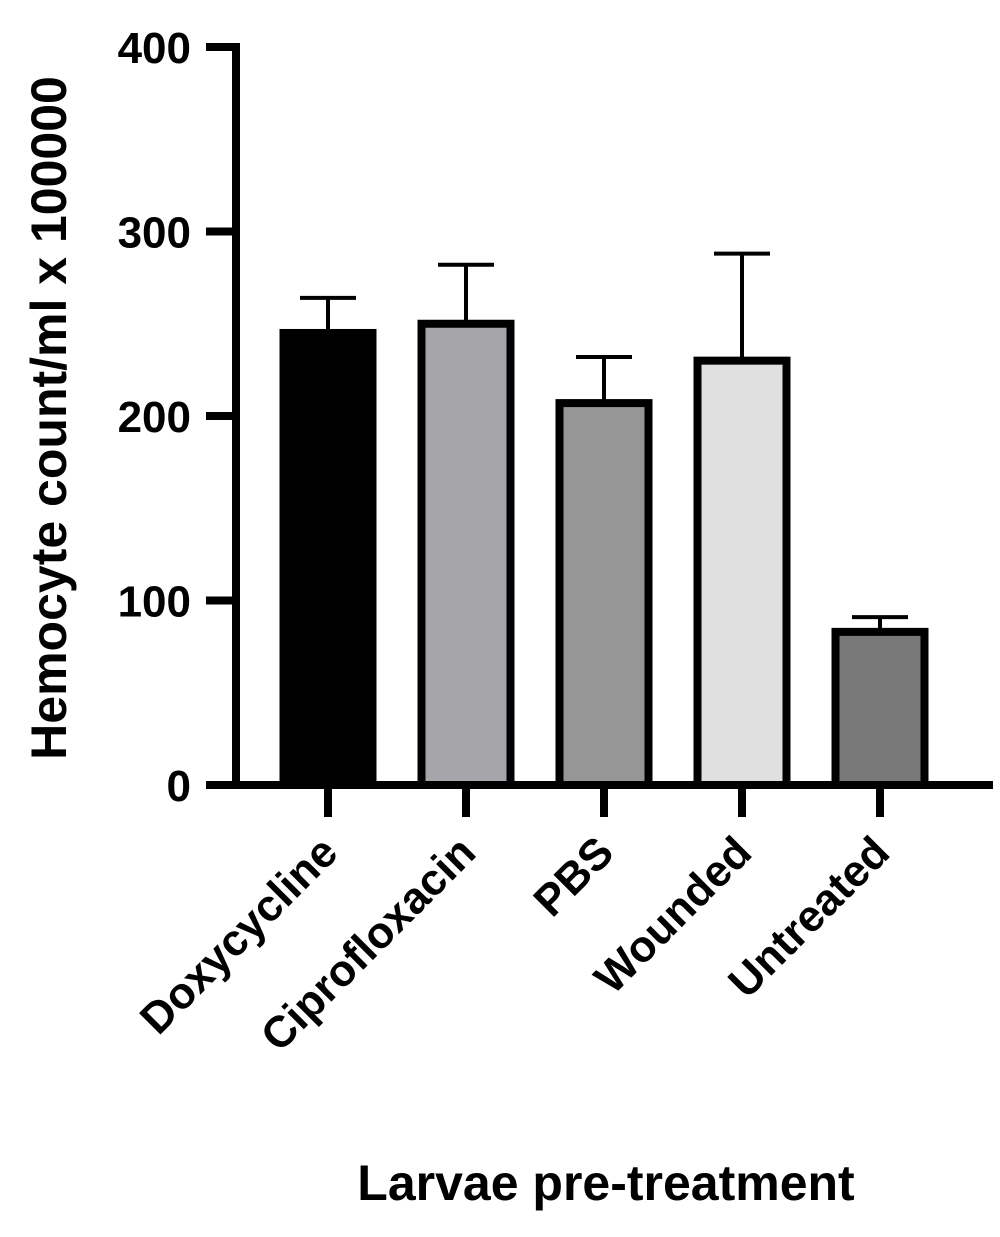  I want to click on y-tick-label: 0, so click(179, 786).